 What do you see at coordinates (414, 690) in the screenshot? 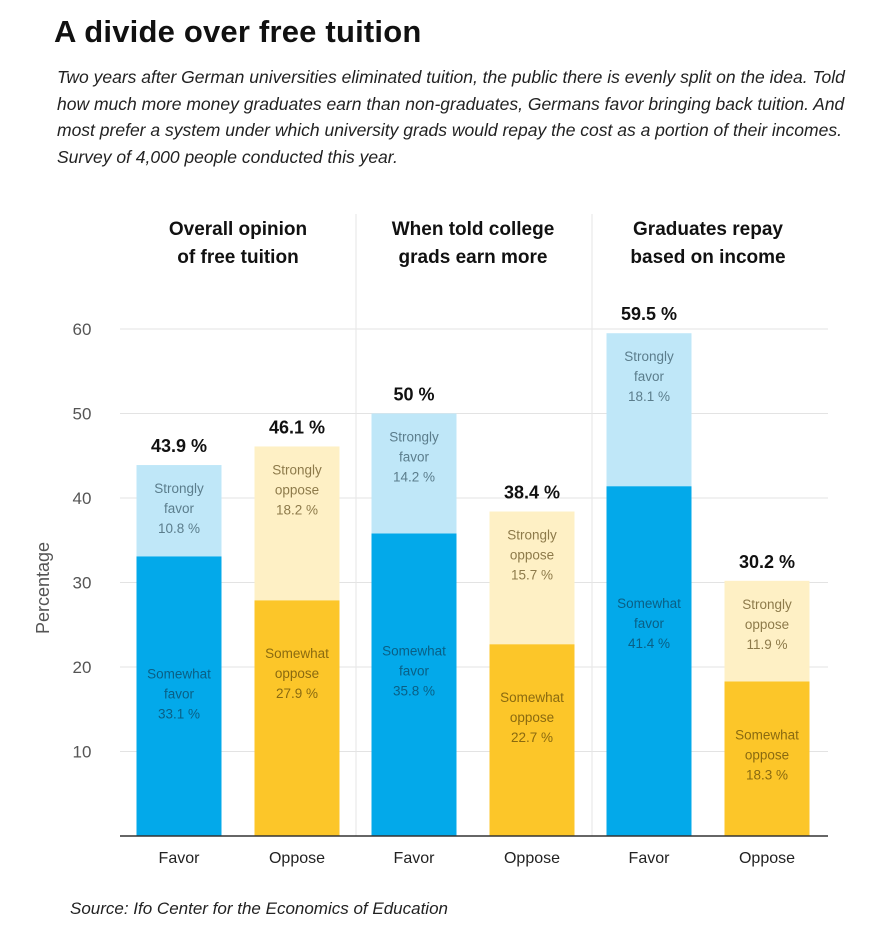
I see `label-somewhat-favor: 35.8 %` at bounding box center [414, 690].